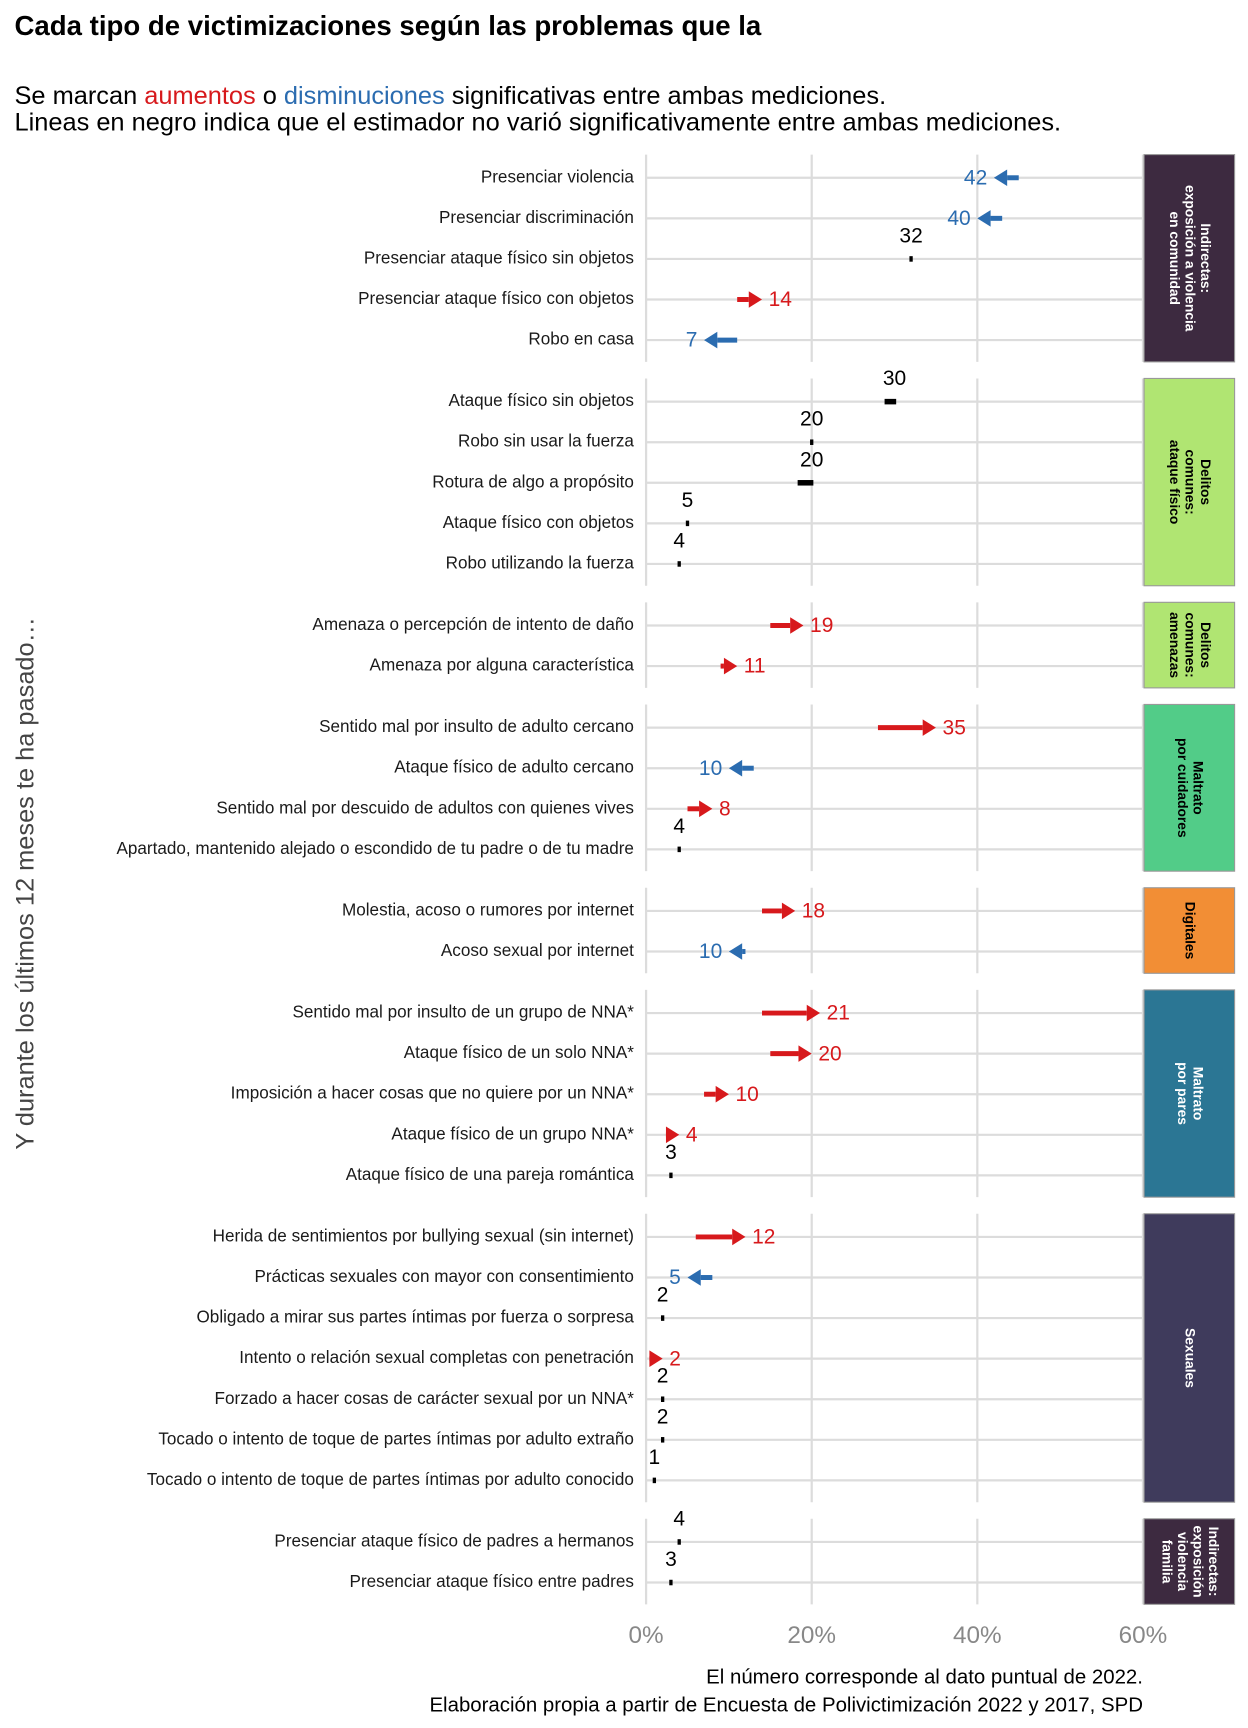 This screenshot has height=1728, width=1248. I want to click on legend-increase: aumentos, so click(199, 96).